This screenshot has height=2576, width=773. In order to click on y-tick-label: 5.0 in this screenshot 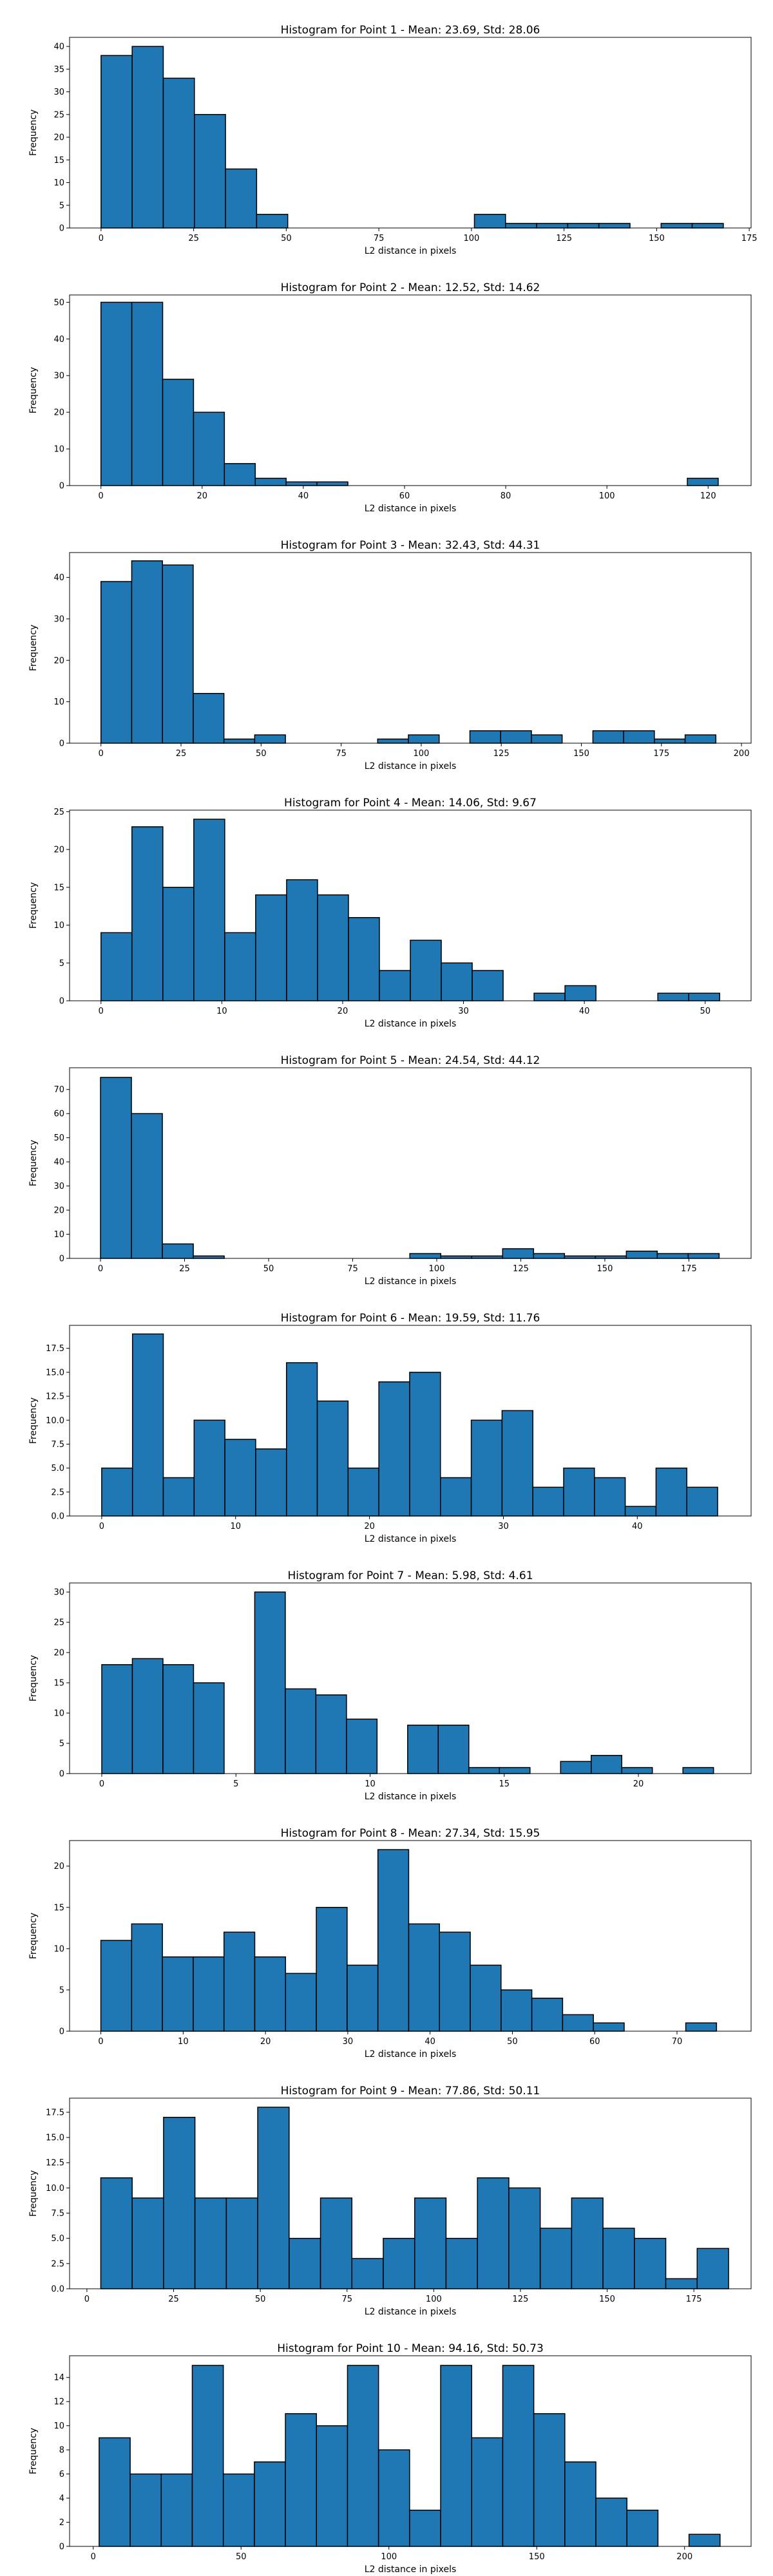, I will do `click(57, 1469)`.